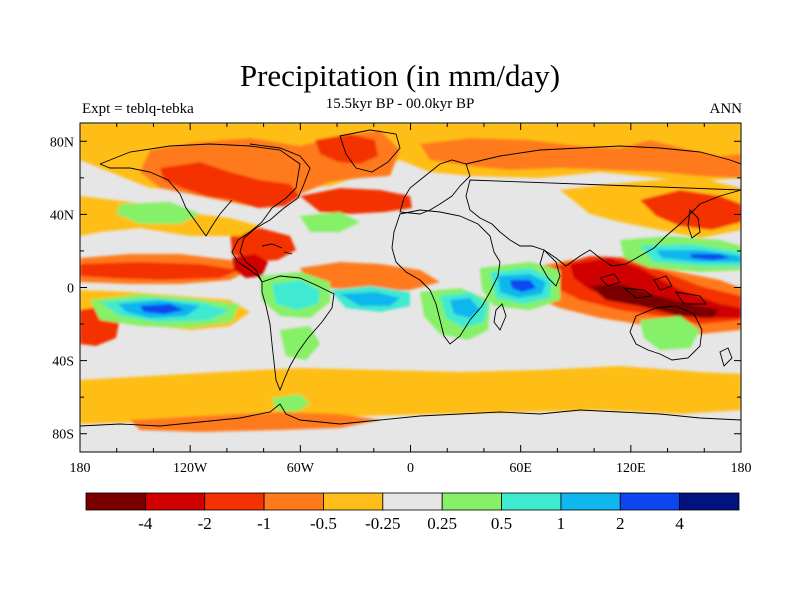 This screenshot has height=600, width=800. What do you see at coordinates (138, 109) in the screenshot?
I see `experiment-label: Expt = teblq-tebka` at bounding box center [138, 109].